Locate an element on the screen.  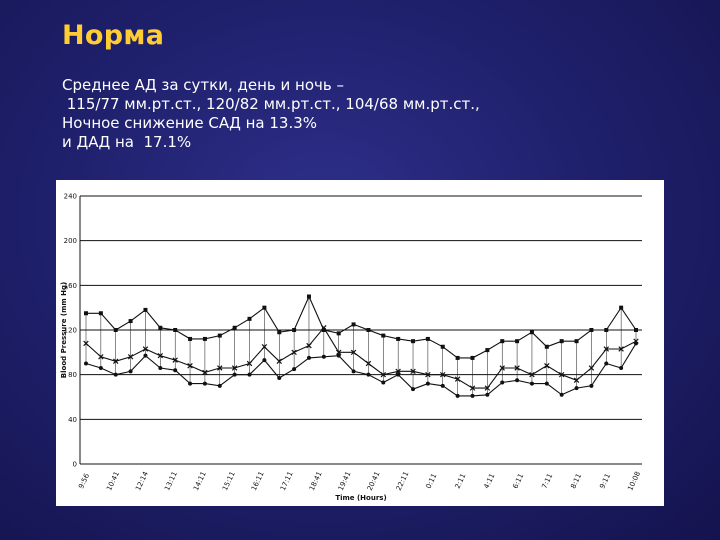
series-line-x is located at coordinates (361, 357).